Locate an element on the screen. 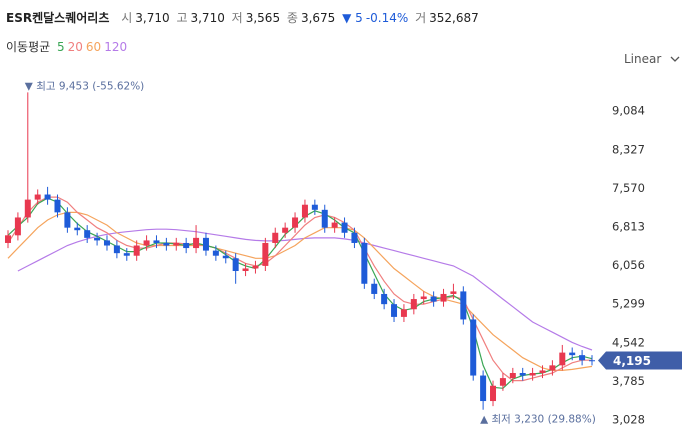  value: 3,565 is located at coordinates (263, 18).